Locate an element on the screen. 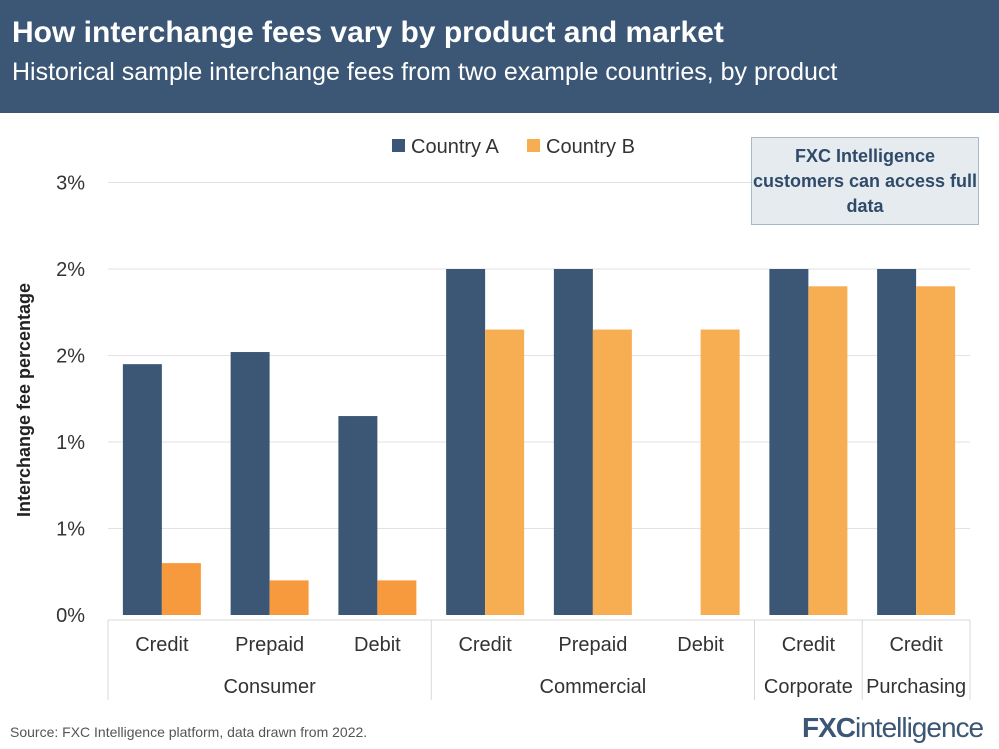 The width and height of the screenshot is (999, 749). group-label: Consumer is located at coordinates (269, 687).